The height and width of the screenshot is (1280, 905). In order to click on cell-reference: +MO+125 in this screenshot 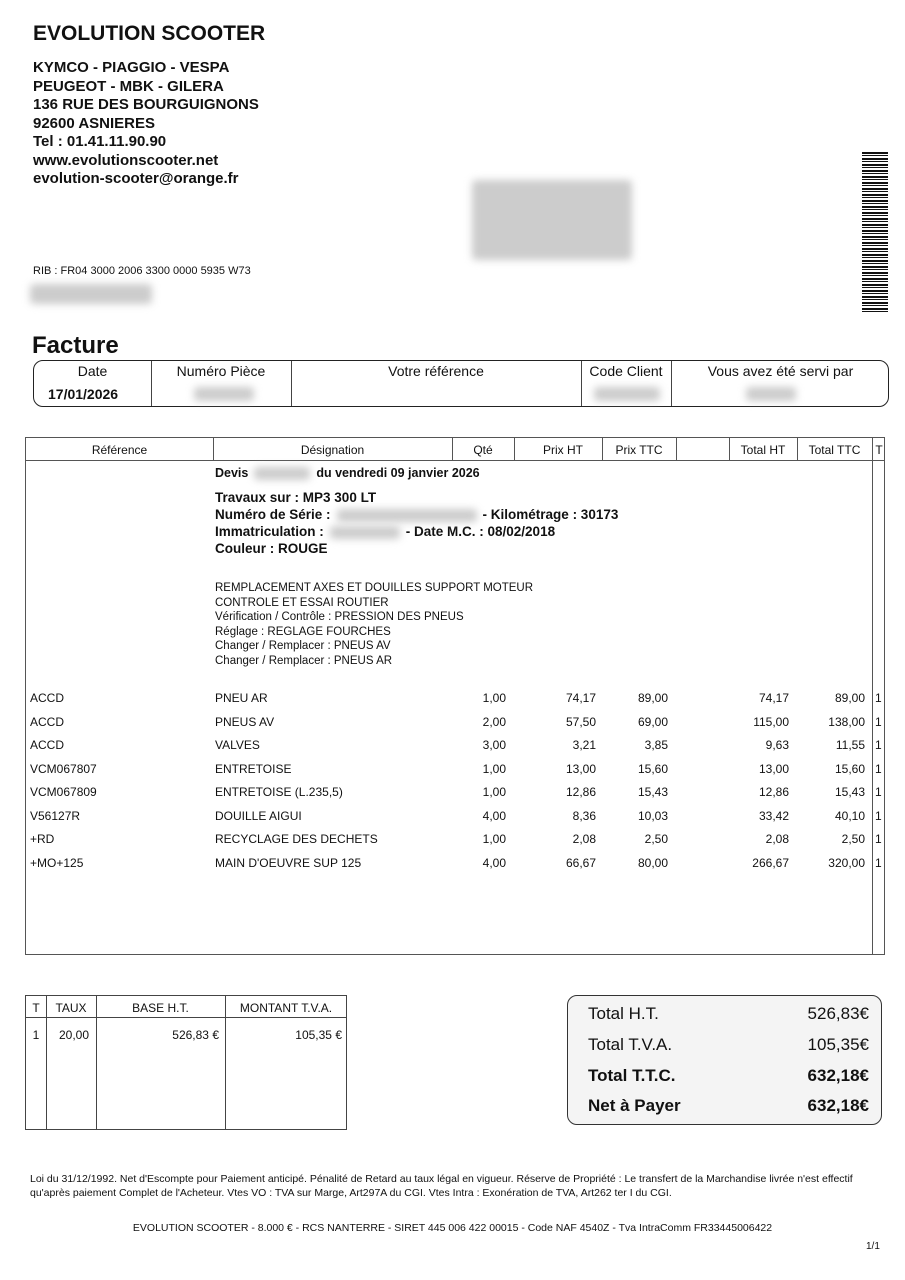, I will do `click(57, 862)`.